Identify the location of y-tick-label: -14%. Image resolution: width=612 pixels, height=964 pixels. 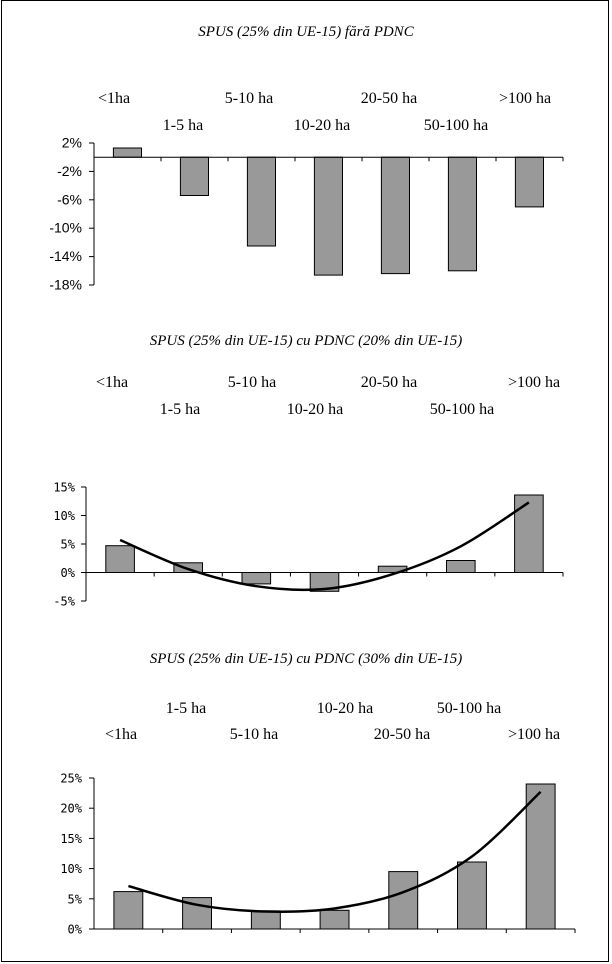
(65, 256).